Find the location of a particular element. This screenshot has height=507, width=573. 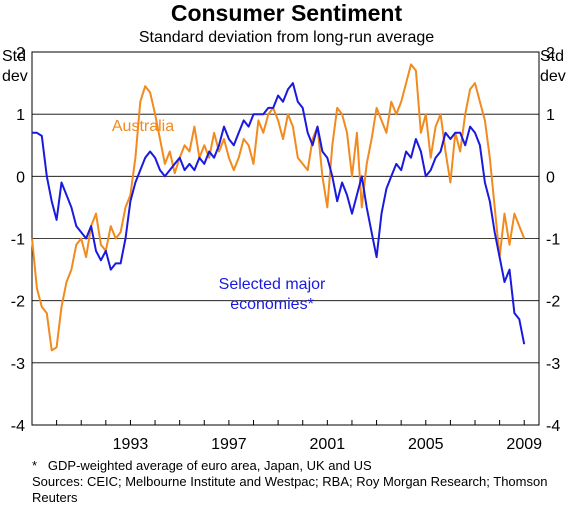

y-tick-label-left: -3 is located at coordinates (18, 364).